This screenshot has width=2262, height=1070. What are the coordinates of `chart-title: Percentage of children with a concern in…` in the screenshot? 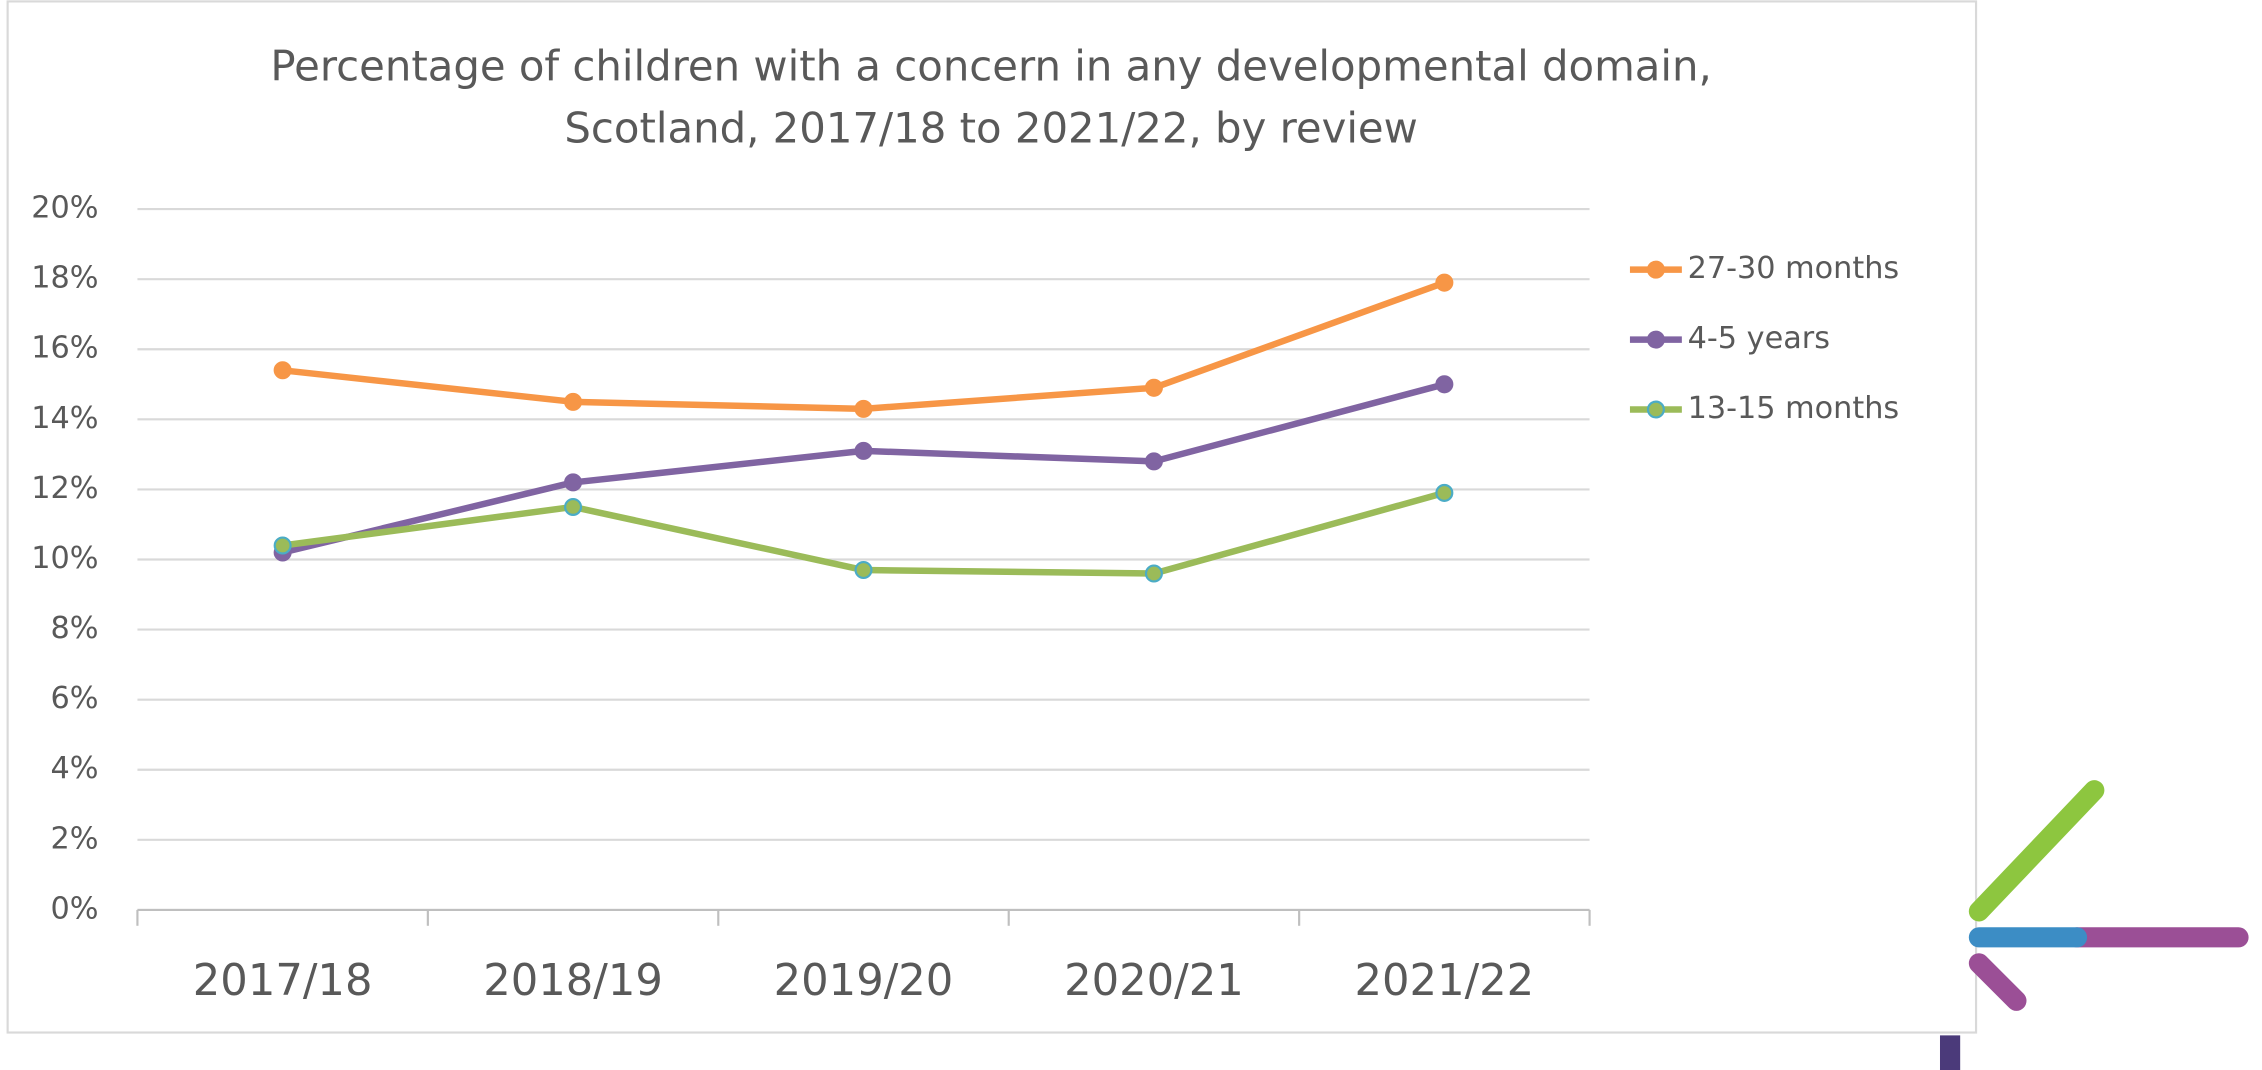 It's located at (990, 66).